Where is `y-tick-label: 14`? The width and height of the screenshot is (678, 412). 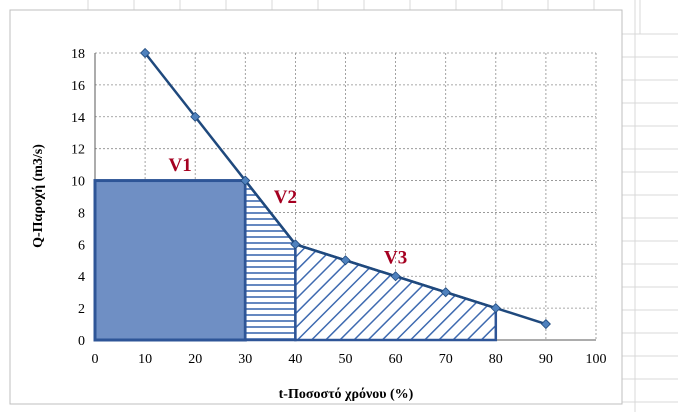 y-tick-label: 14 is located at coordinates (78, 118).